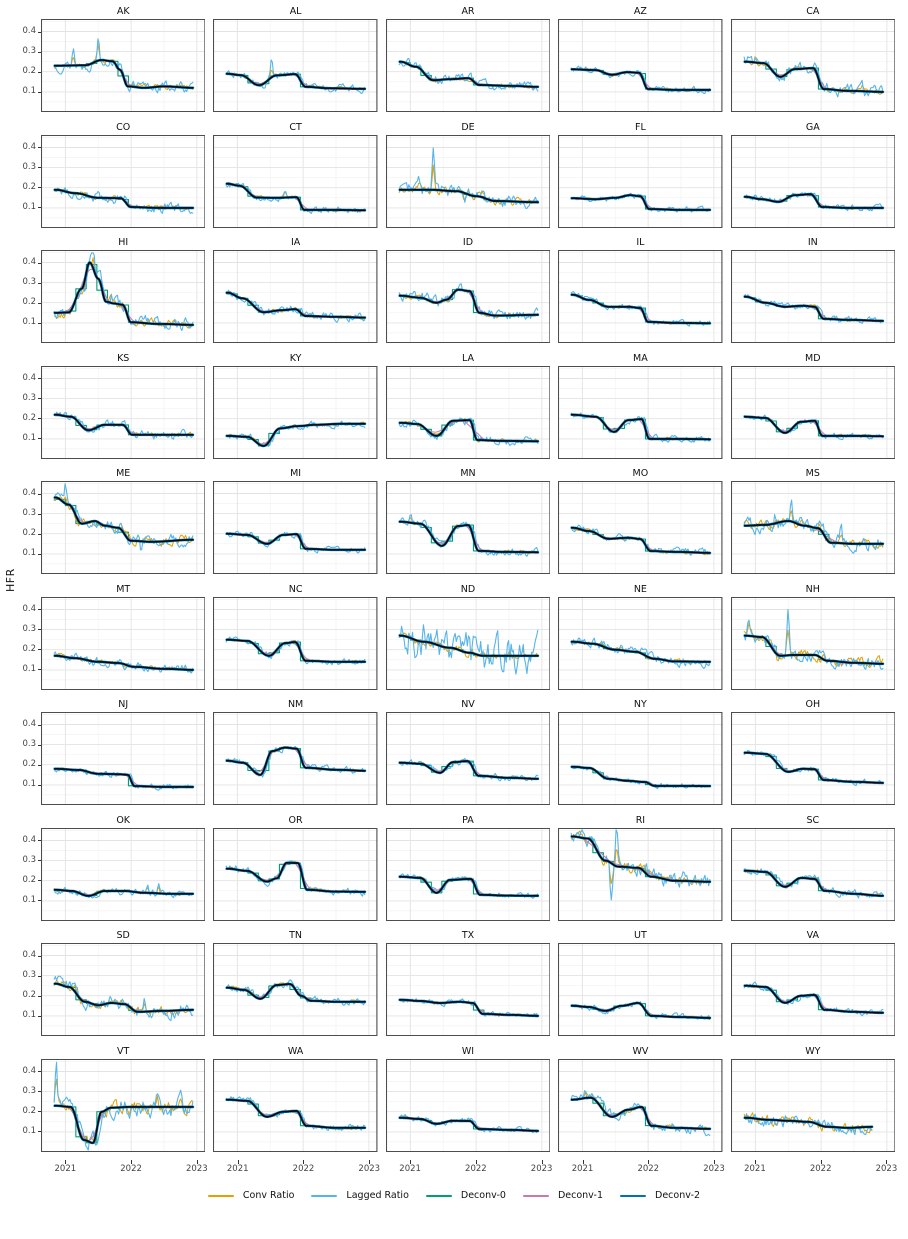 This screenshot has width=908, height=1239. Describe the element at coordinates (468, 127) in the screenshot. I see `facet-title: DE` at that location.